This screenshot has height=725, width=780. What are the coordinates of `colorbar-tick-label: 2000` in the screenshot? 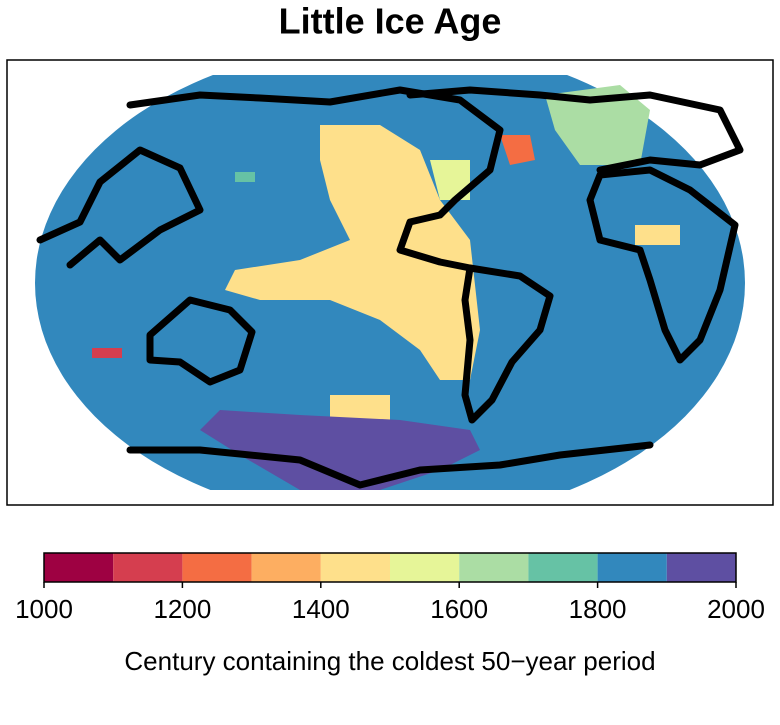 It's located at (736, 609).